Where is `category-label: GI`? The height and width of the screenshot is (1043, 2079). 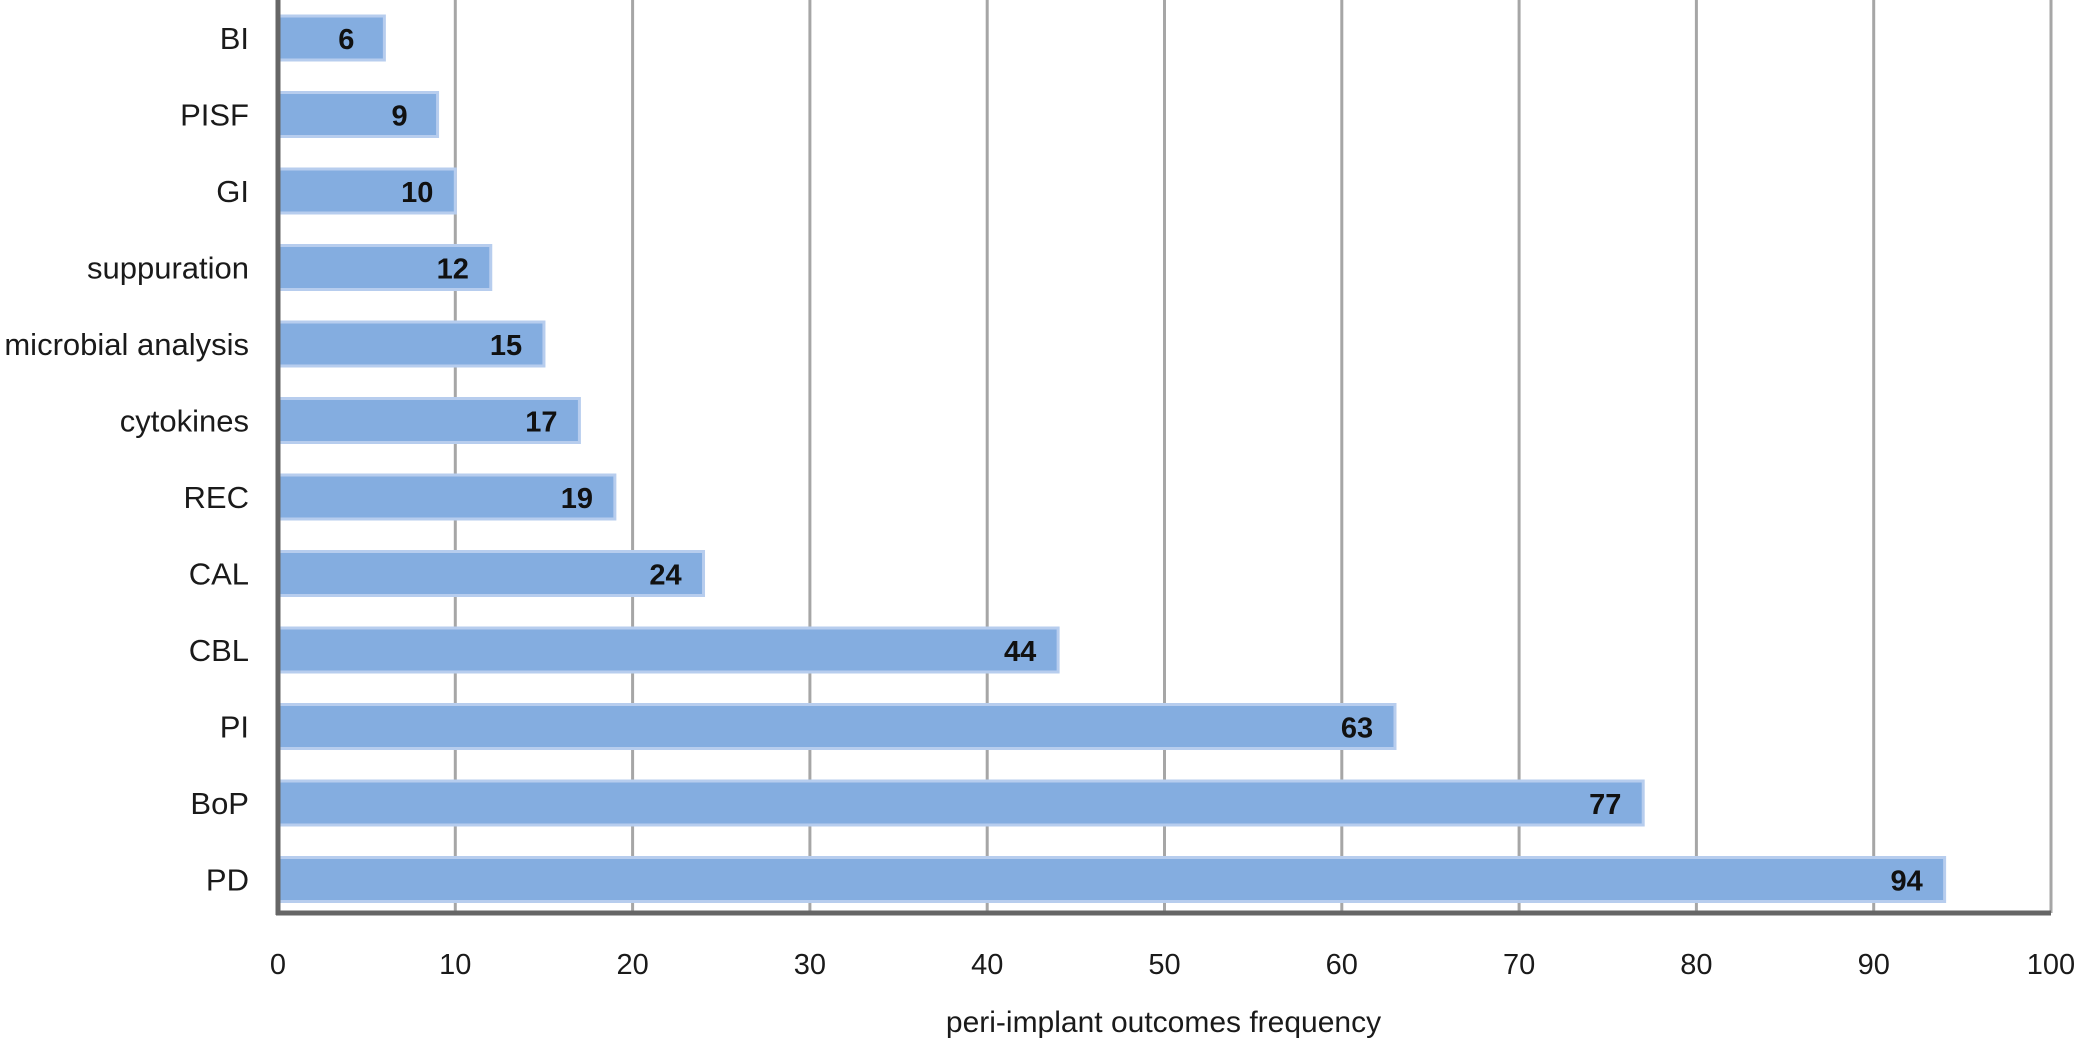 category-label: GI is located at coordinates (232, 191).